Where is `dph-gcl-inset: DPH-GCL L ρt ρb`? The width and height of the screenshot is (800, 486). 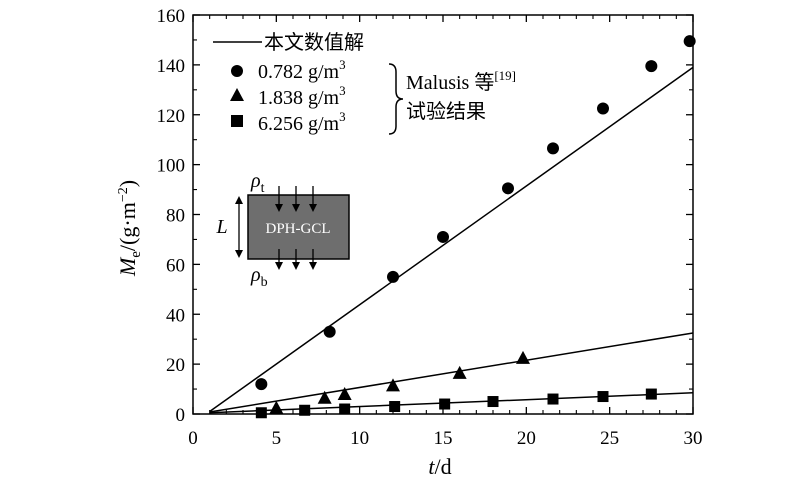
dph-gcl-inset: DPH-GCL L ρt ρb is located at coordinates (282, 230).